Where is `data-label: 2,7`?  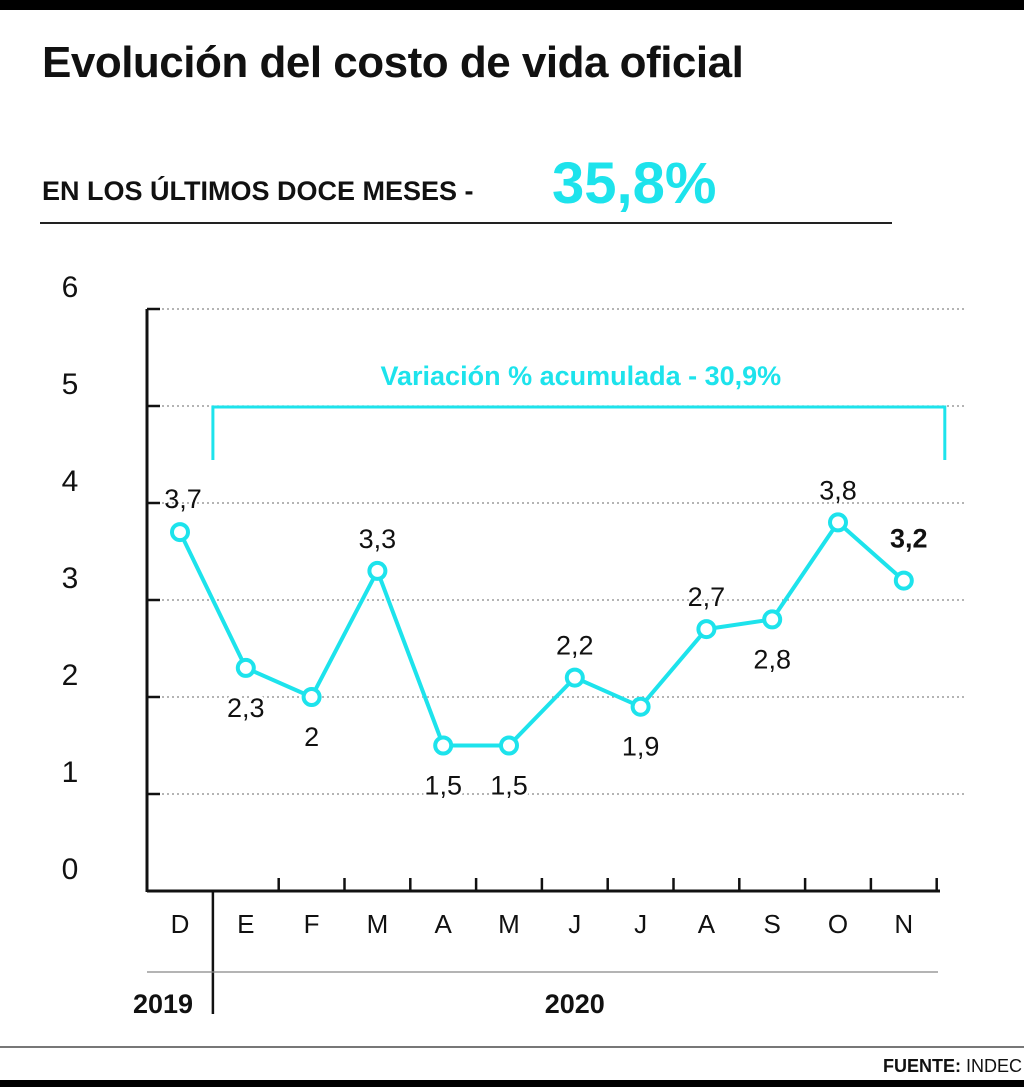
data-label: 2,7 is located at coordinates (707, 597).